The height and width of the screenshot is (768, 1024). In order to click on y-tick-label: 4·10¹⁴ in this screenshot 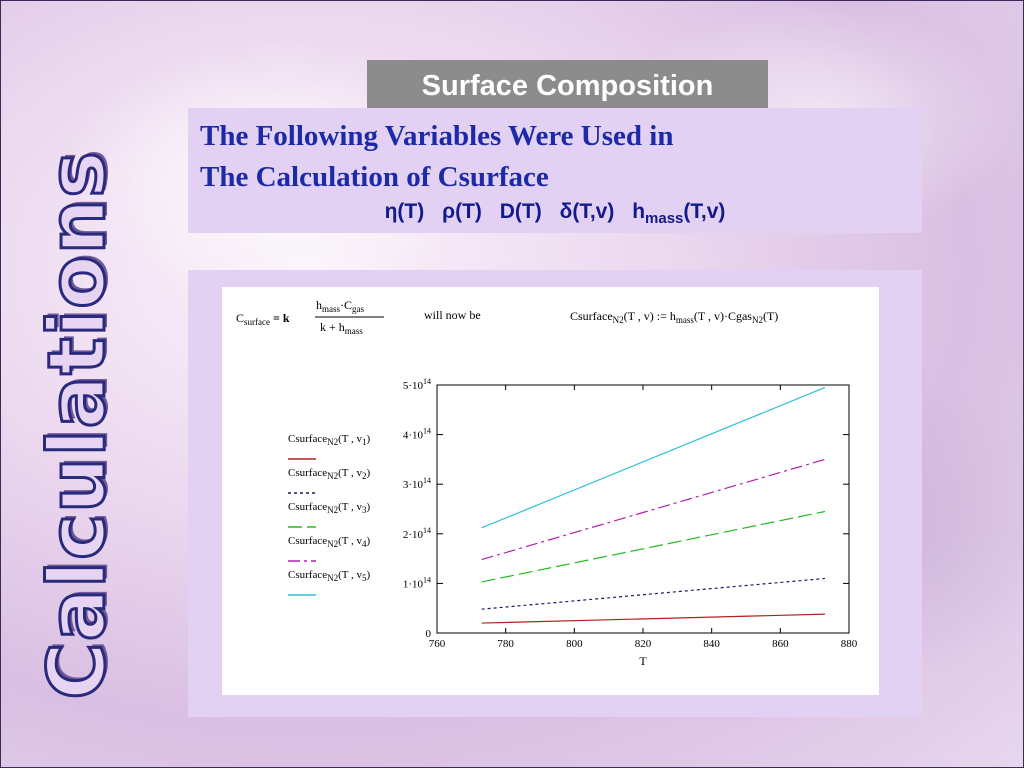, I will do `click(417, 434)`.